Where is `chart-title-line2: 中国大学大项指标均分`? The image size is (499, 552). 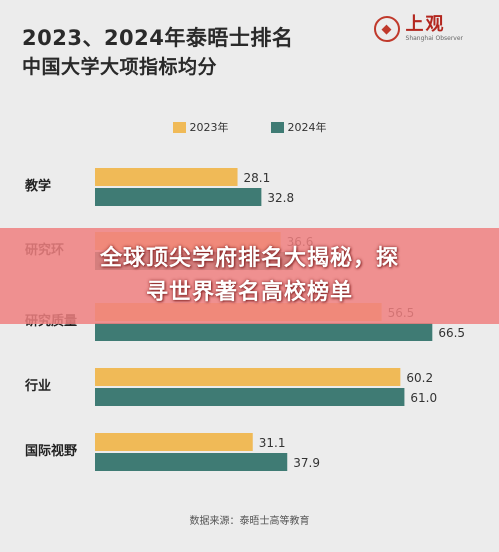 chart-title-line2: 中国大学大项指标均分 is located at coordinates (120, 67).